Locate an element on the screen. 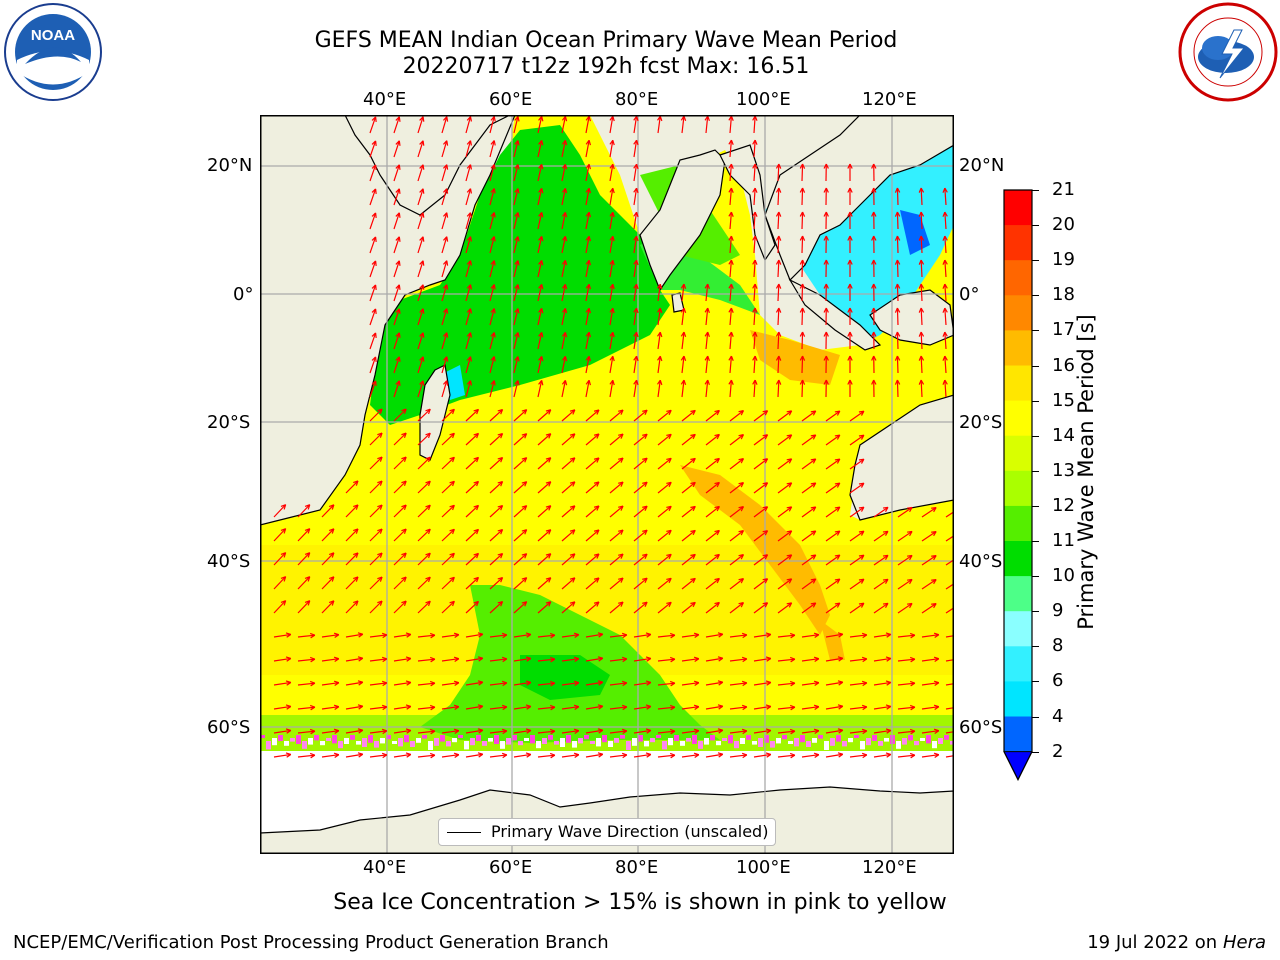 Image resolution: width=1280 pixels, height=960 pixels. lon-tick-top-60e: 60°E is located at coordinates (511, 99).